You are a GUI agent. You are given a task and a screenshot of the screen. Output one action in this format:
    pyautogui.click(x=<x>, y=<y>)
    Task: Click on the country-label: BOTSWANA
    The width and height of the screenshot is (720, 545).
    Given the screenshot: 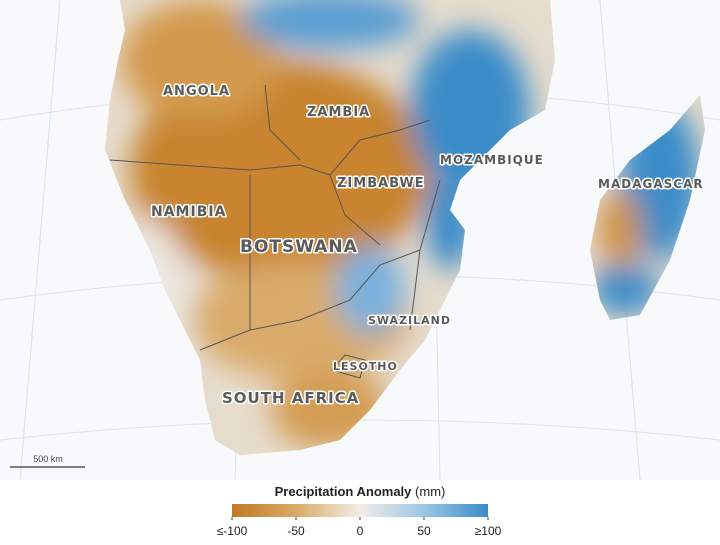 What is the action you would take?
    pyautogui.click(x=299, y=247)
    